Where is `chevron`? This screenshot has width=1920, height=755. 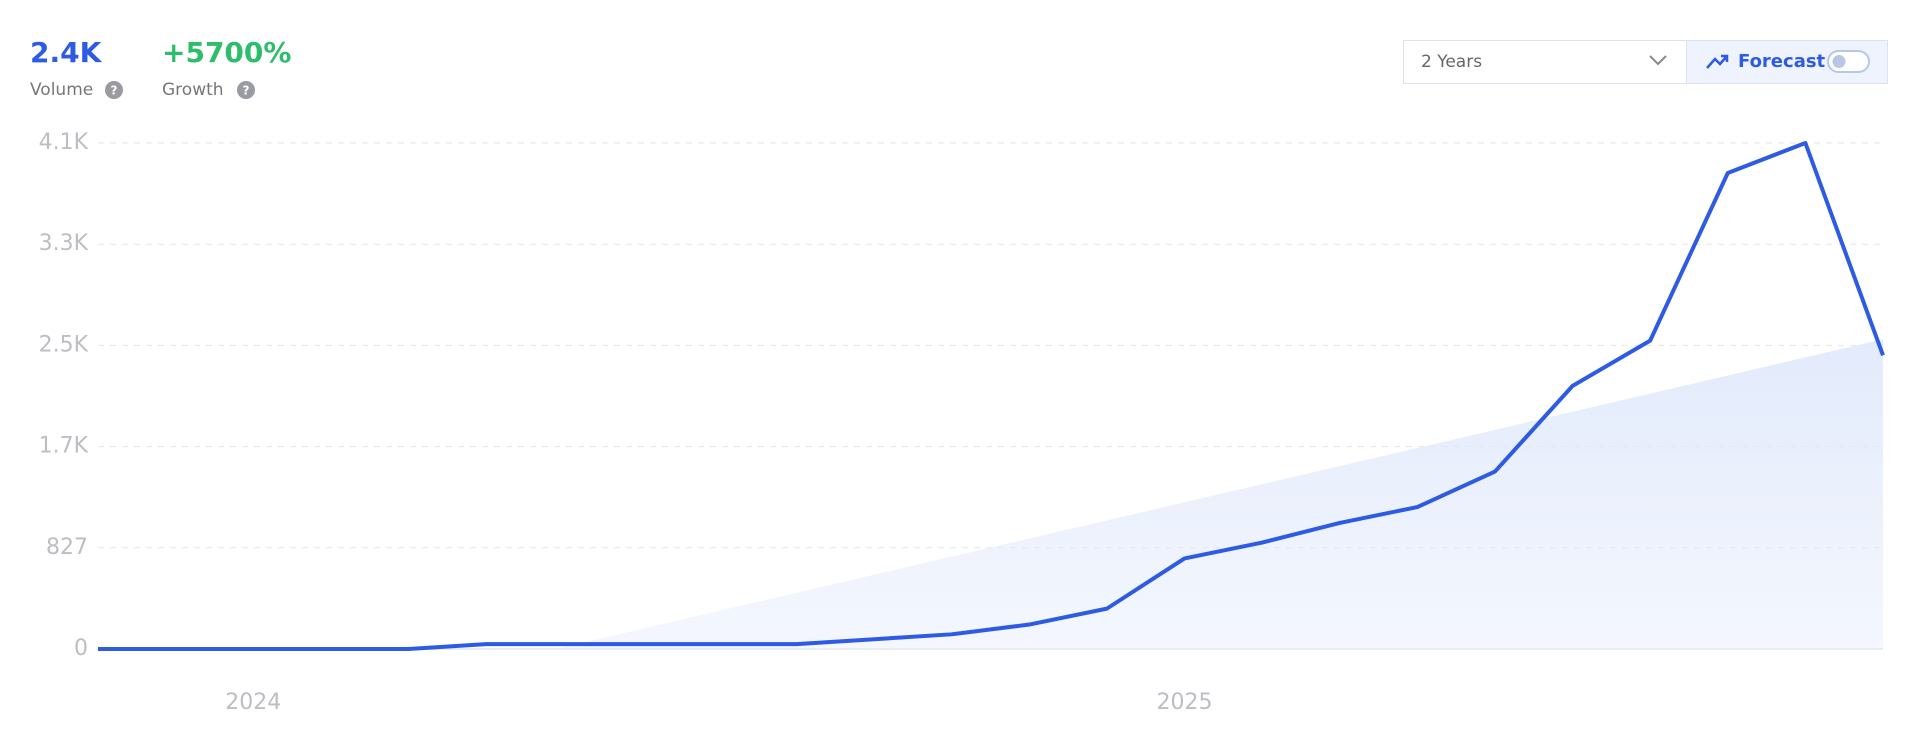 chevron is located at coordinates (1658, 60).